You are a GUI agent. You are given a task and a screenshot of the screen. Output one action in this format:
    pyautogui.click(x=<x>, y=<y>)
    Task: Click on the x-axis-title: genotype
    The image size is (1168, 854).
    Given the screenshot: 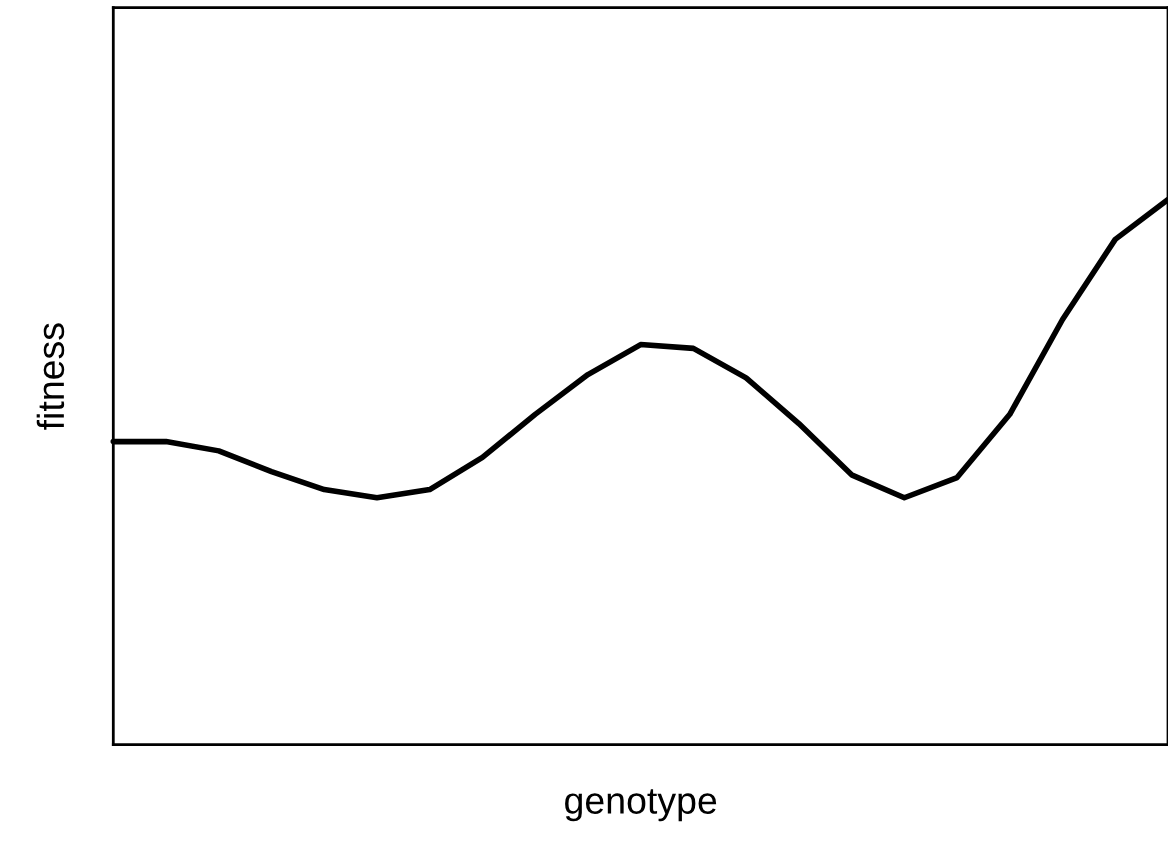 What is the action you would take?
    pyautogui.click(x=641, y=805)
    